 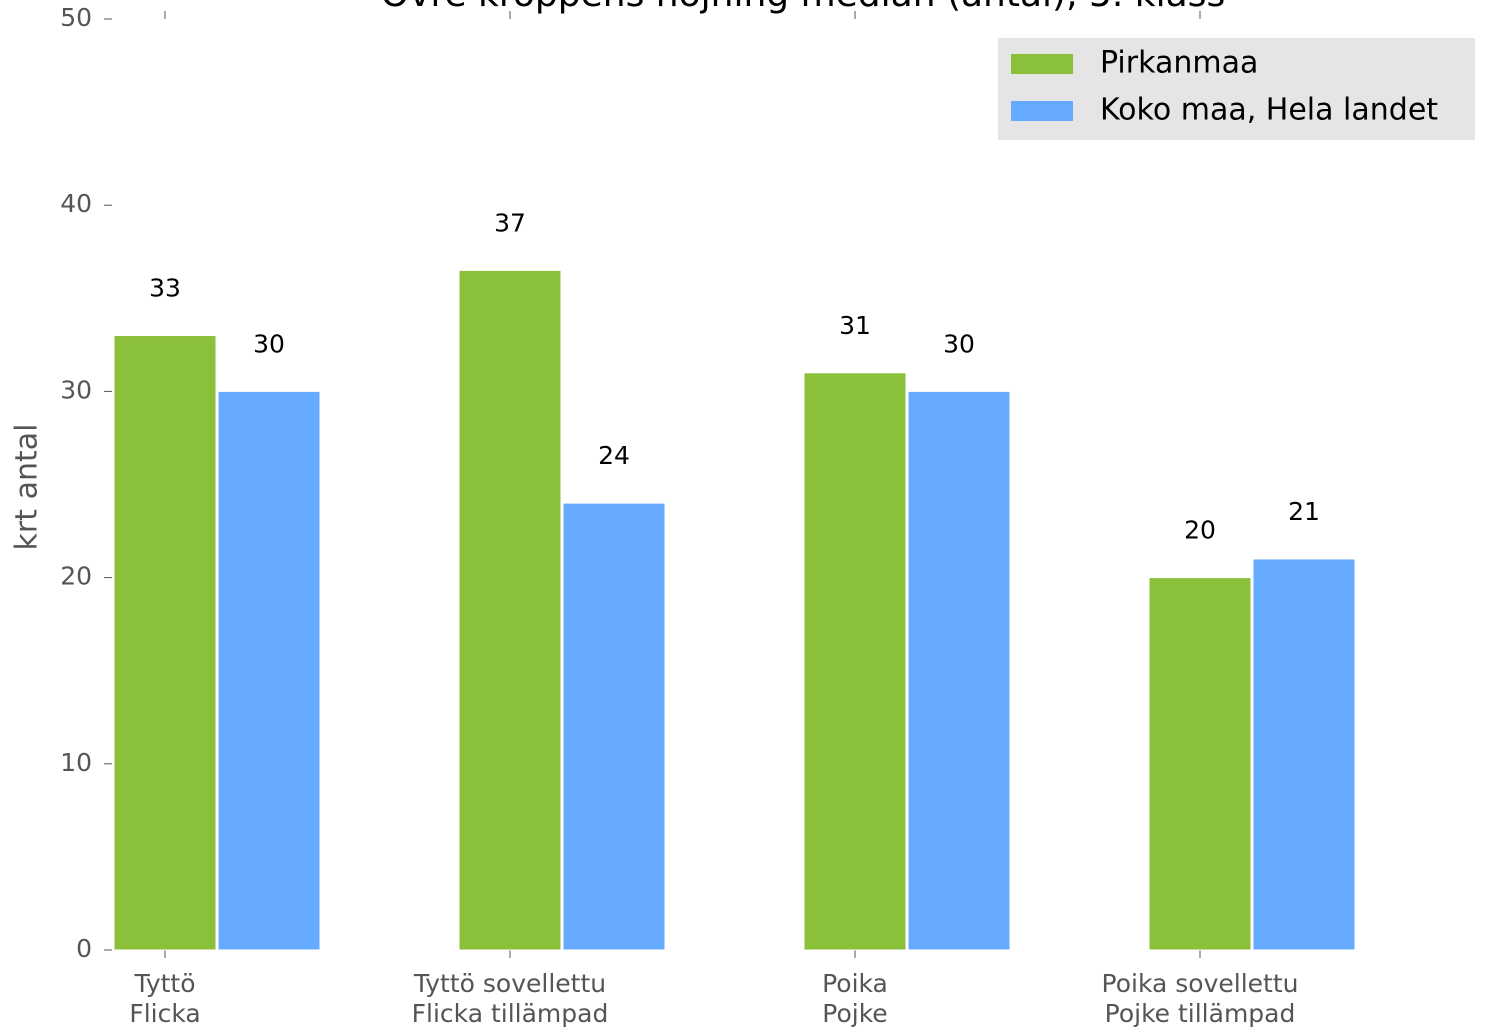 What do you see at coordinates (855, 983) in the screenshot?
I see `x-tick-label: Poika` at bounding box center [855, 983].